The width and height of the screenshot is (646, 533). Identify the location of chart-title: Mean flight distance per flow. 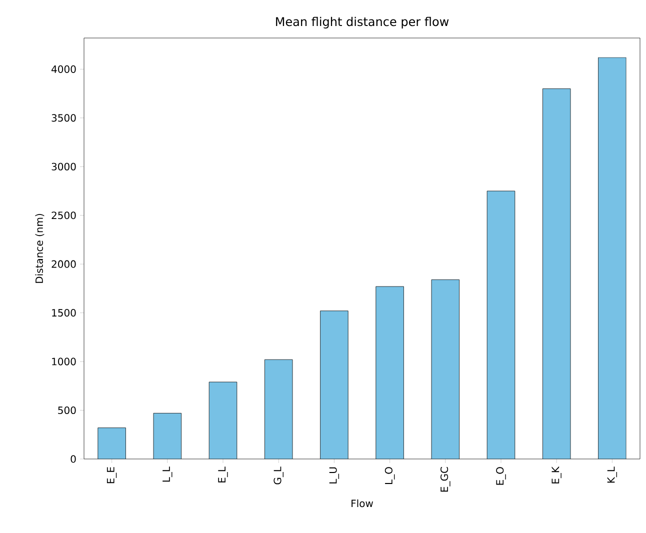
(362, 22).